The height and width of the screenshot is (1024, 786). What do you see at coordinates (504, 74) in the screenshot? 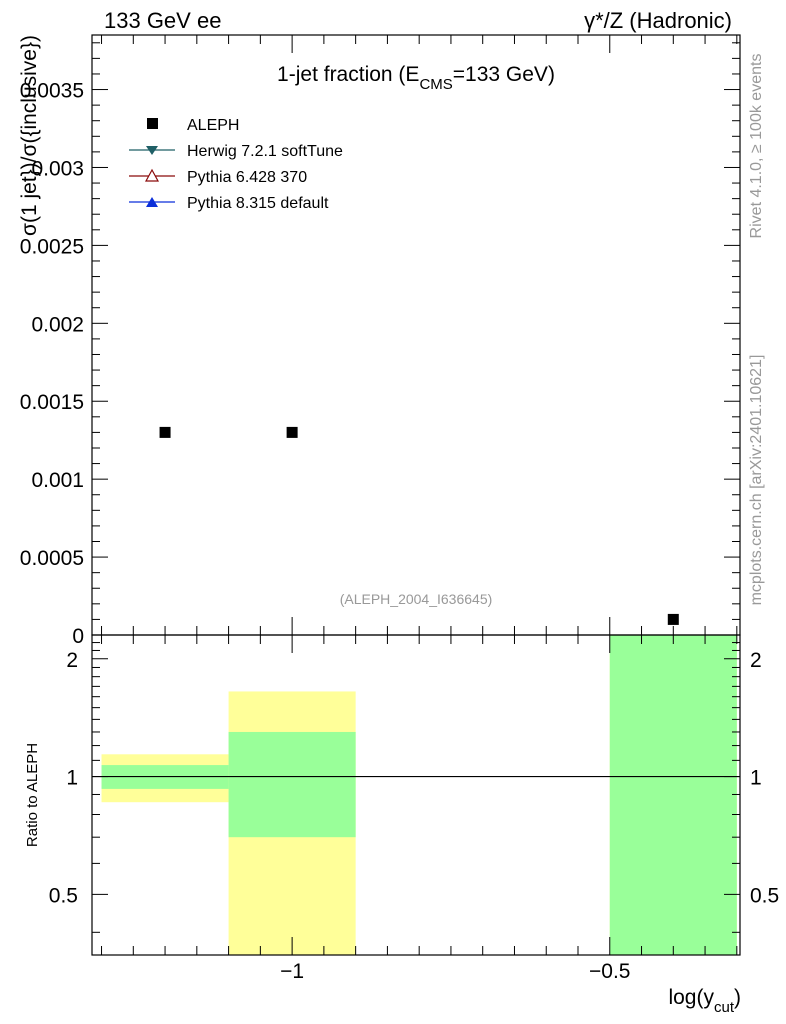
I see `chart-title-end: =133 GeV)` at bounding box center [504, 74].